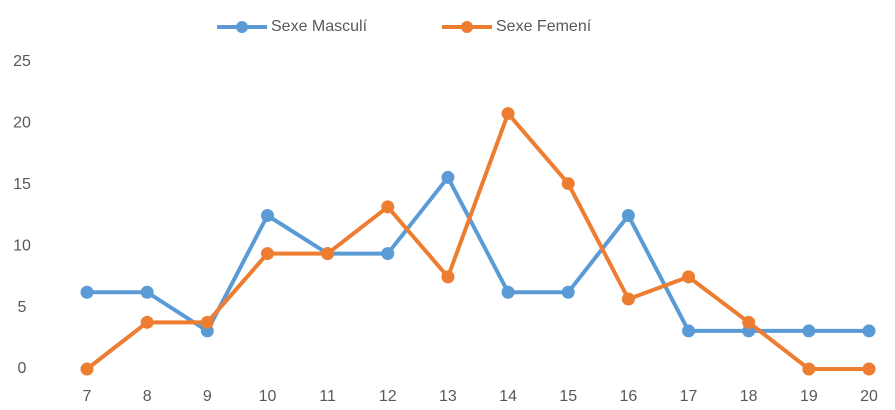 The width and height of the screenshot is (895, 410). Describe the element at coordinates (147, 396) in the screenshot. I see `x-tick-label: 8` at that location.